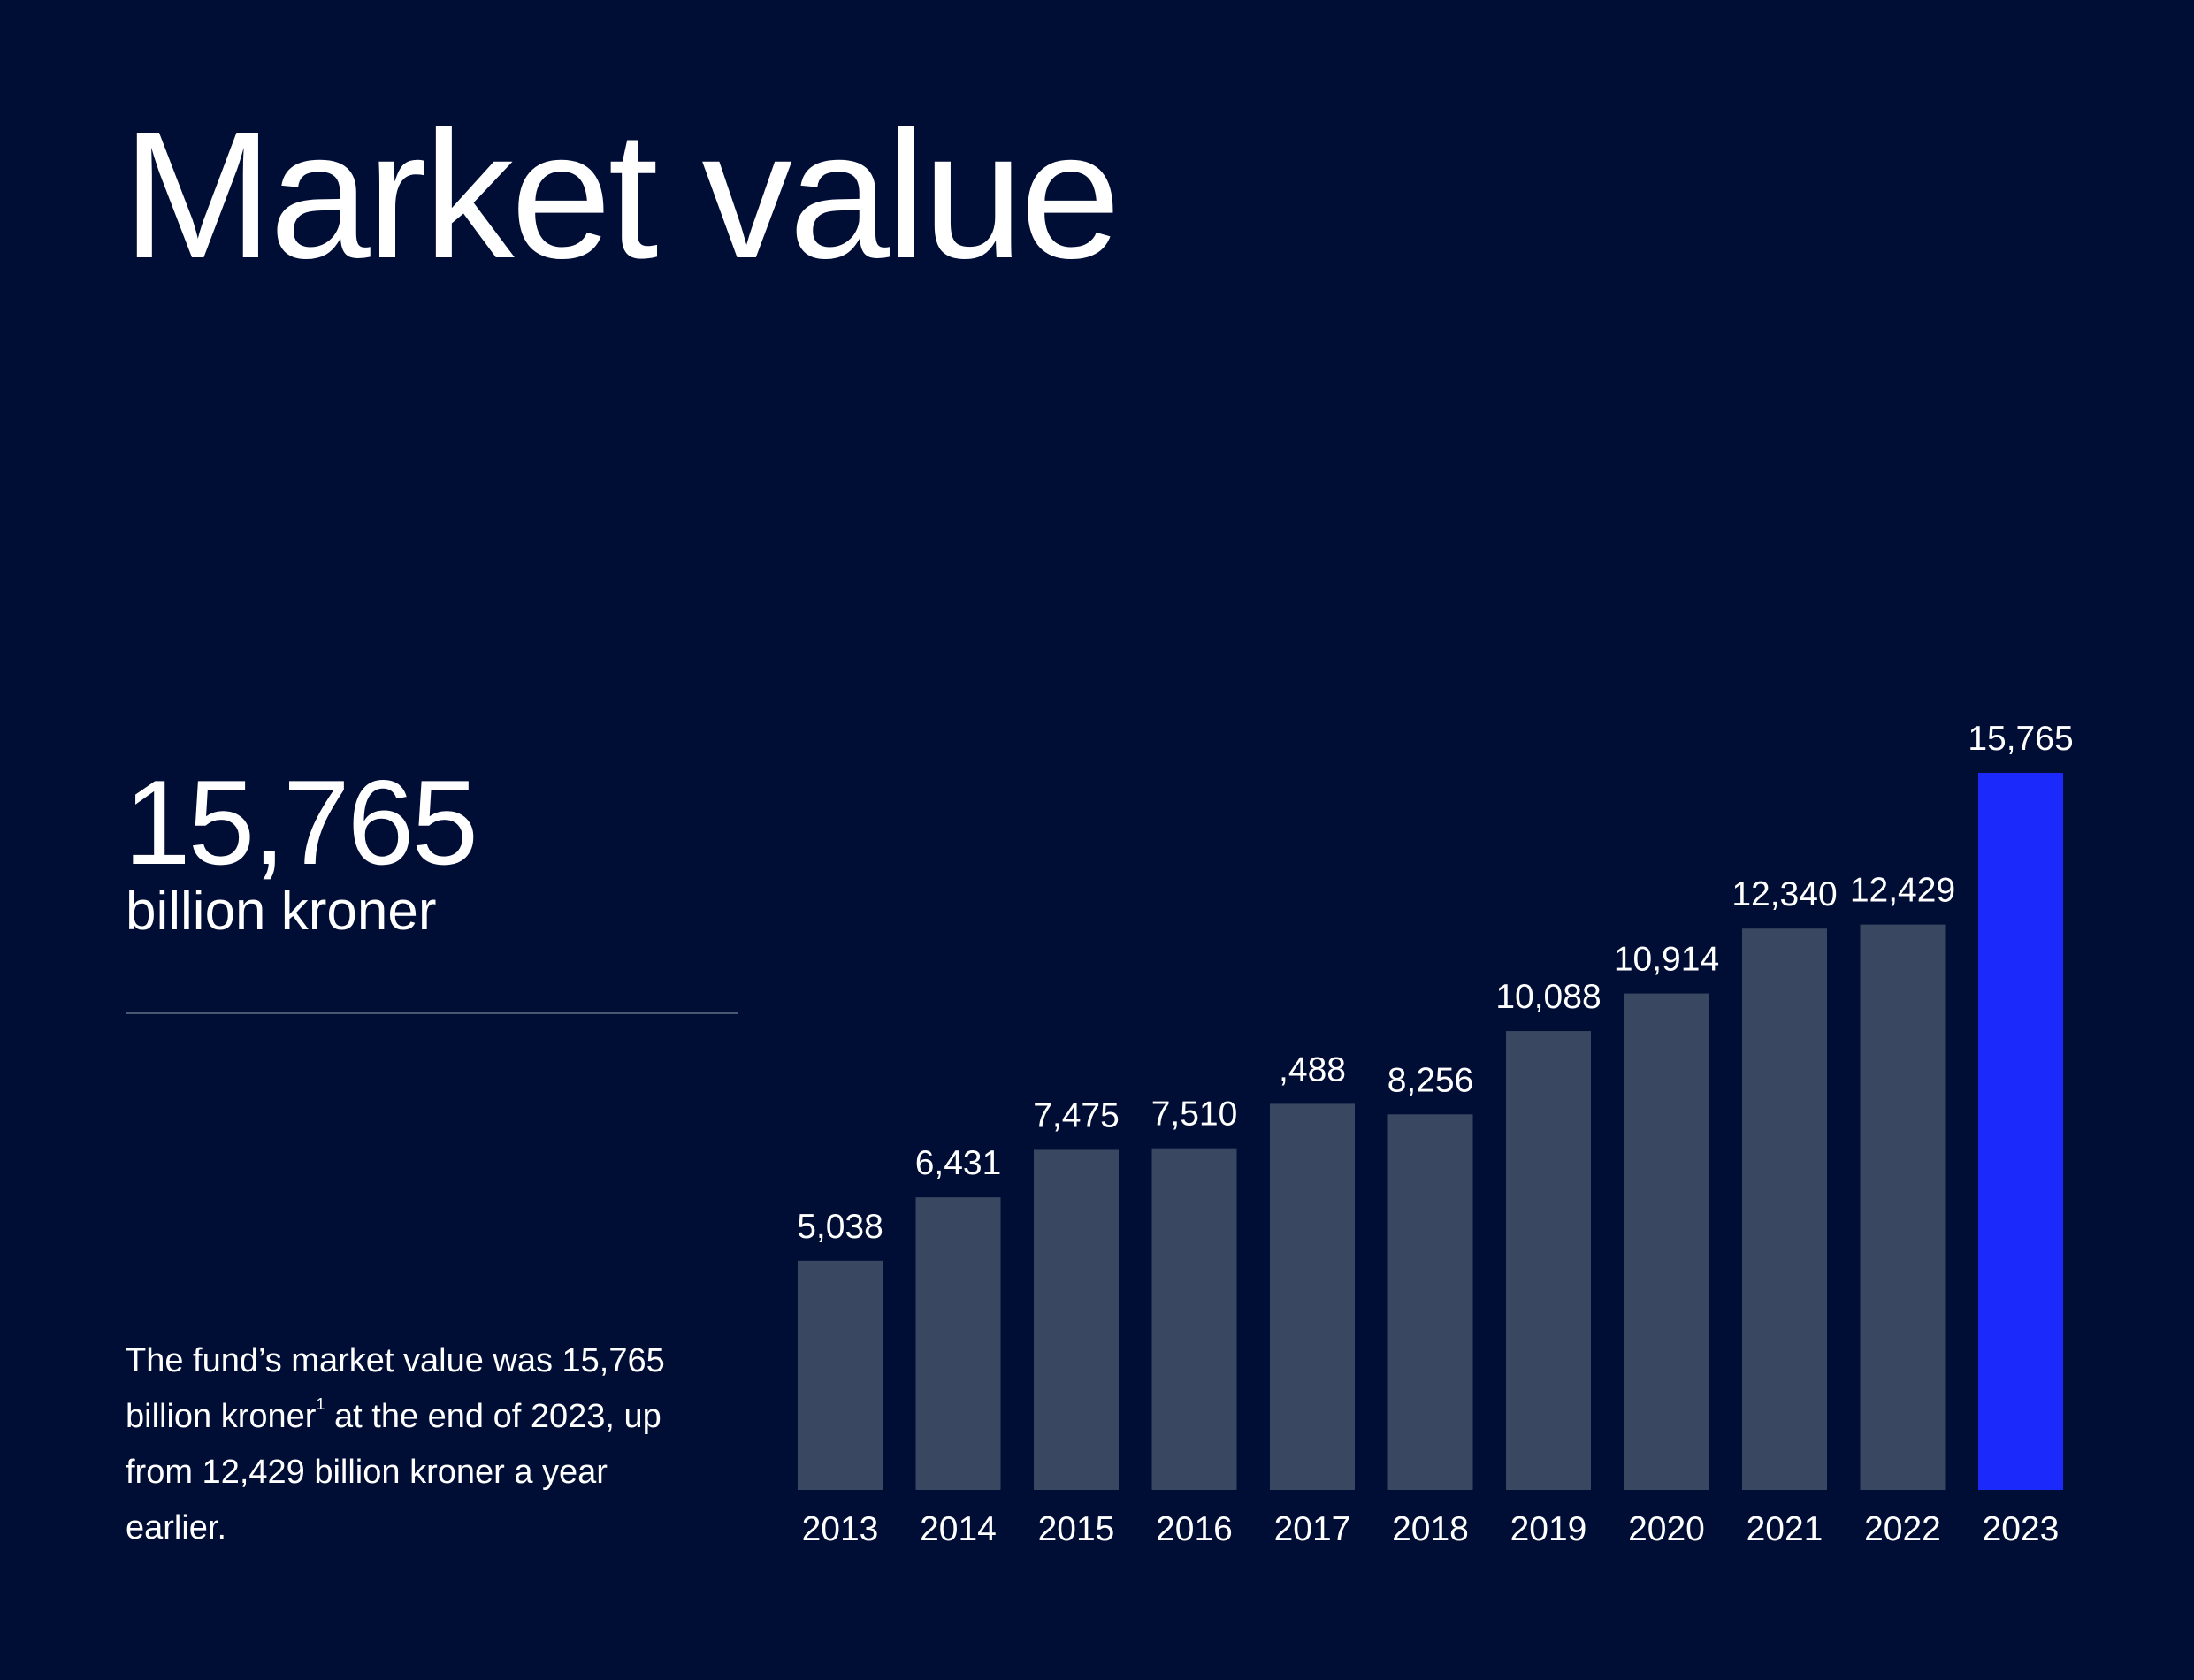 The image size is (2194, 1680). Describe the element at coordinates (1784, 894) in the screenshot. I see `value-label-2021: 12,340` at that location.